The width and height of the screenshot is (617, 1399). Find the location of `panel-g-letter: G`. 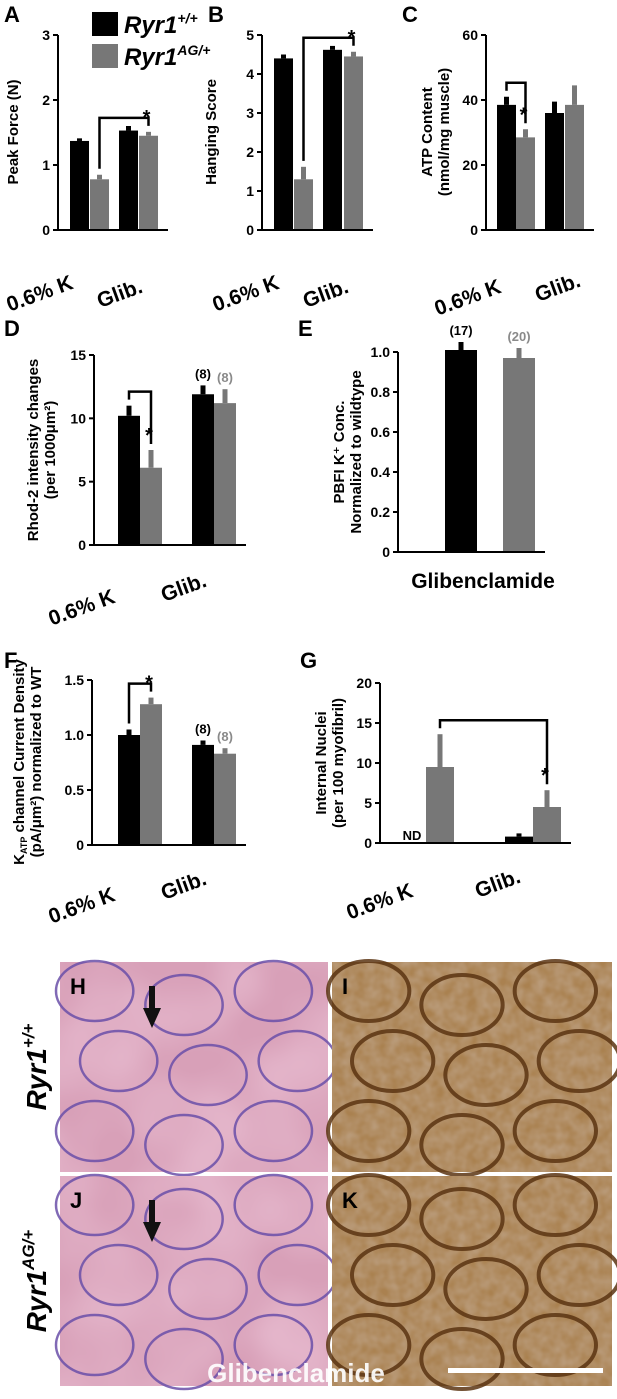

panel-g-letter: G is located at coordinates (308, 660).